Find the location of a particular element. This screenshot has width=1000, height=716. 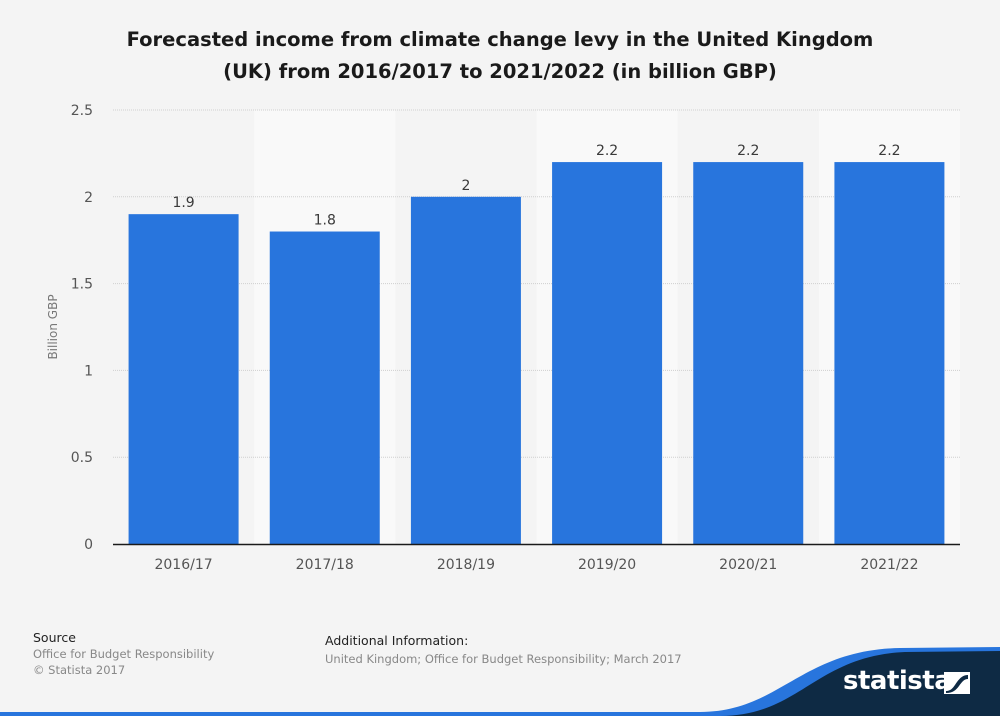

y-tick-label: 0 is located at coordinates (88, 545).